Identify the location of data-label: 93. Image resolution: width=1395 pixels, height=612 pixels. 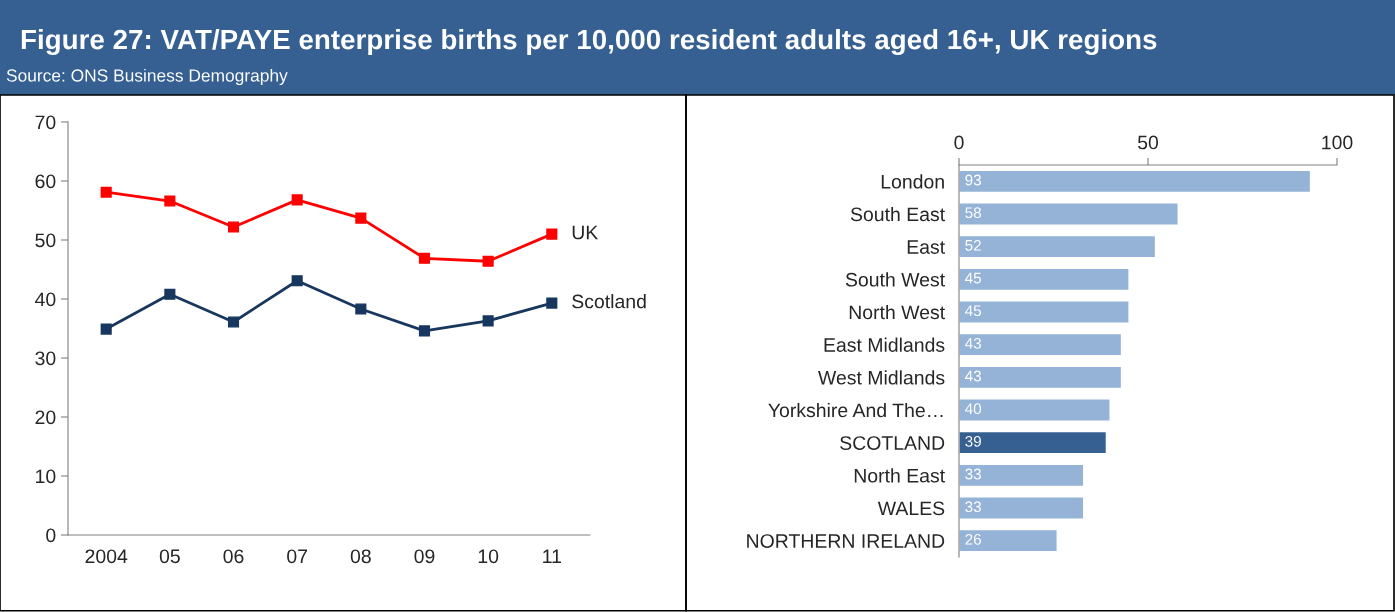
(973, 180).